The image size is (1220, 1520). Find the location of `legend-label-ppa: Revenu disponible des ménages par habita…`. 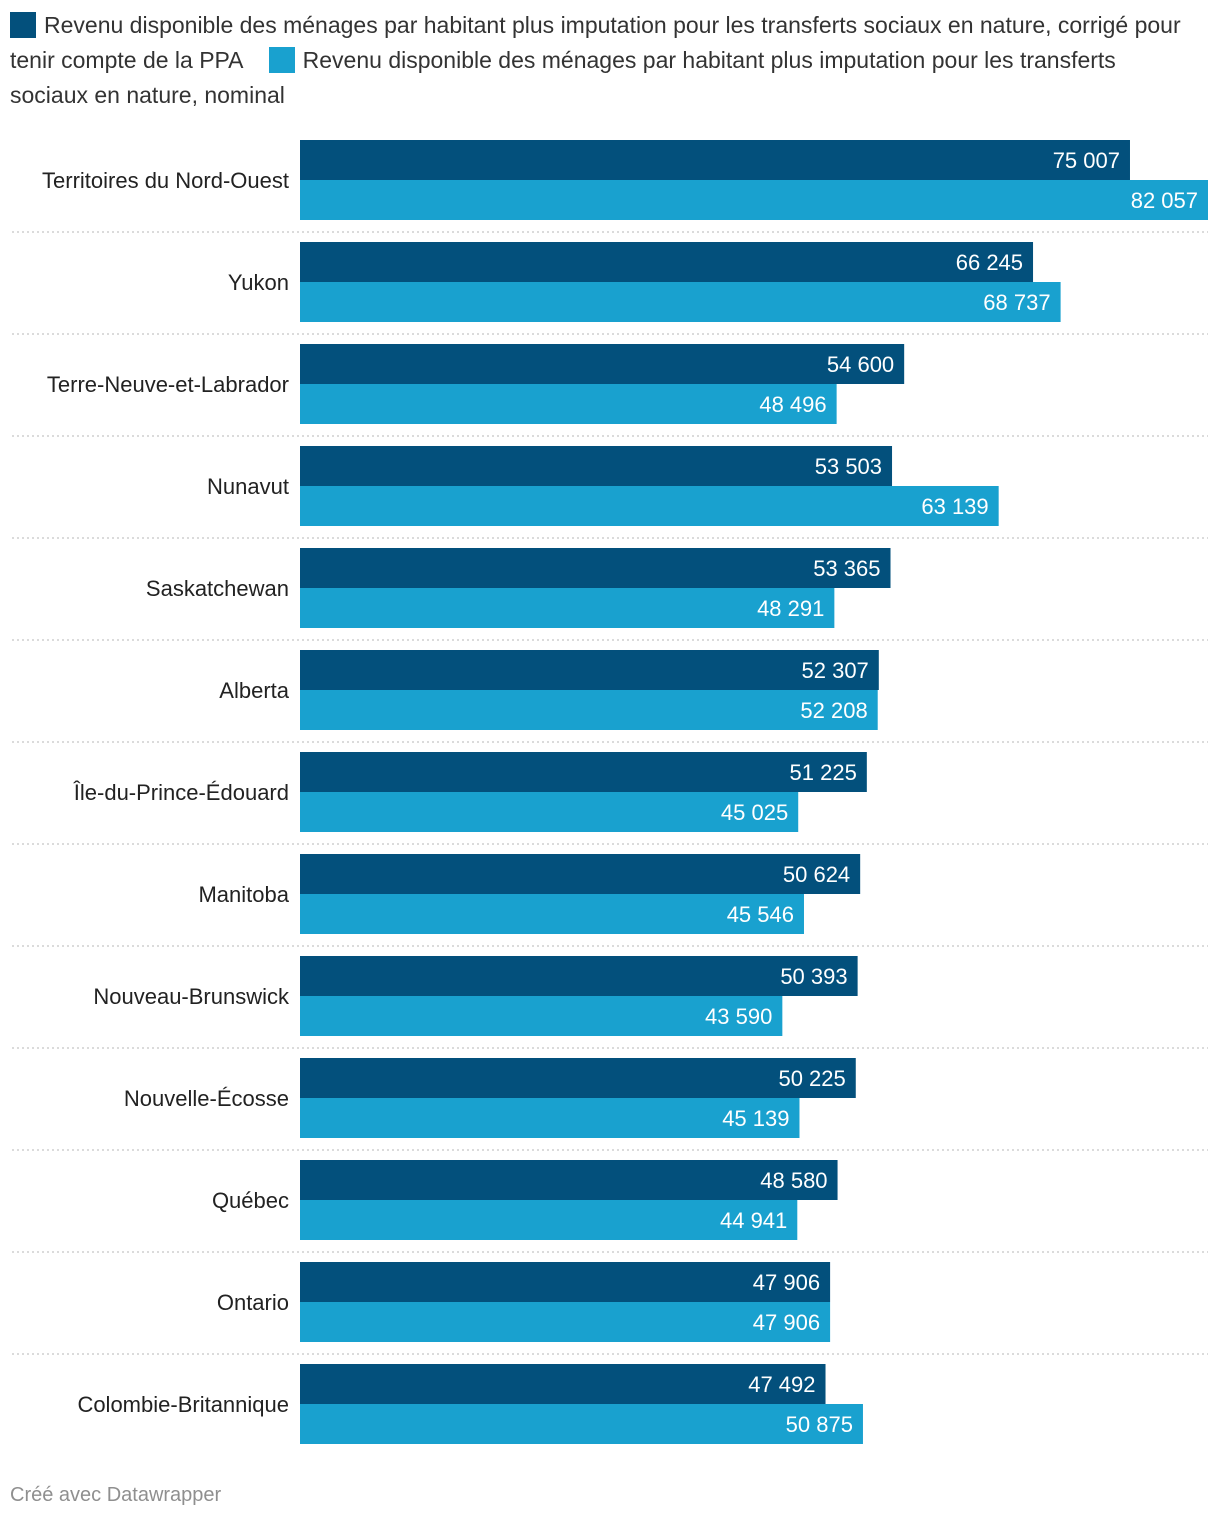

legend-label-ppa: Revenu disponible des ménages par habita… is located at coordinates (595, 42).